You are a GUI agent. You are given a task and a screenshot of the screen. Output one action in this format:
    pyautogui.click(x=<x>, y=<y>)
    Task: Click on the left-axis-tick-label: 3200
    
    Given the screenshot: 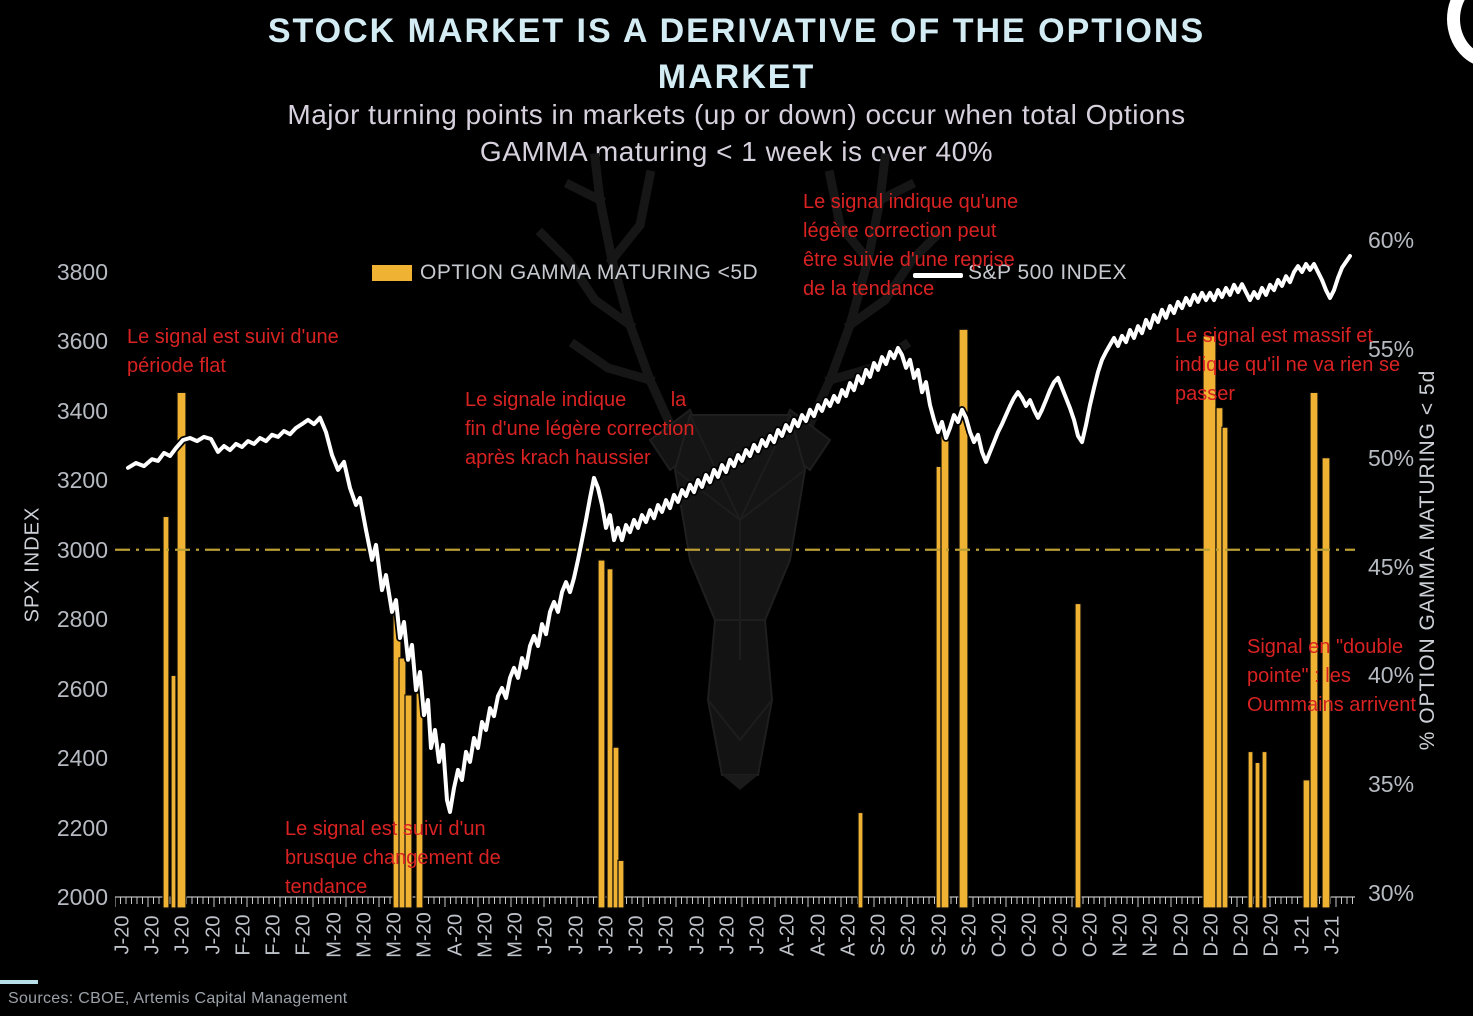 What is the action you would take?
    pyautogui.click(x=82, y=480)
    